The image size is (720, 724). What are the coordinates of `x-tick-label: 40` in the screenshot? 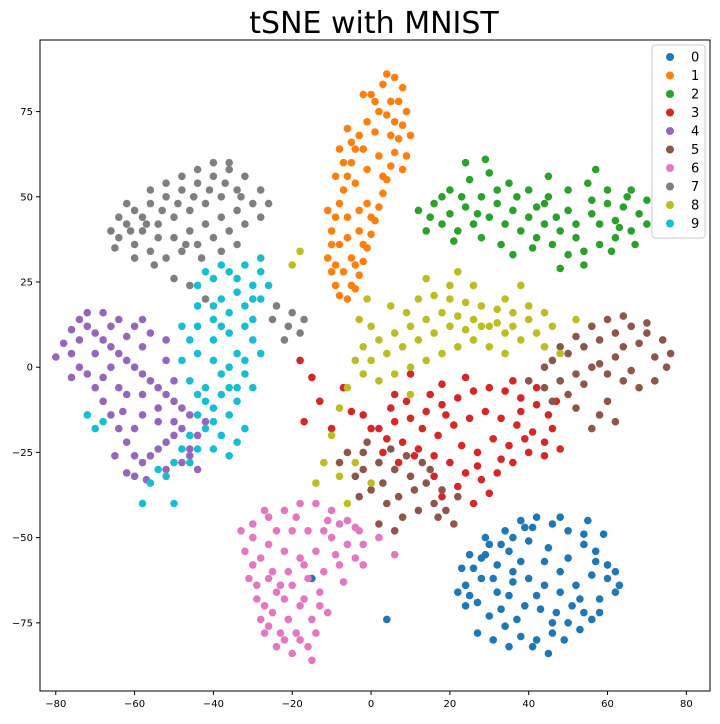 It's located at (528, 704).